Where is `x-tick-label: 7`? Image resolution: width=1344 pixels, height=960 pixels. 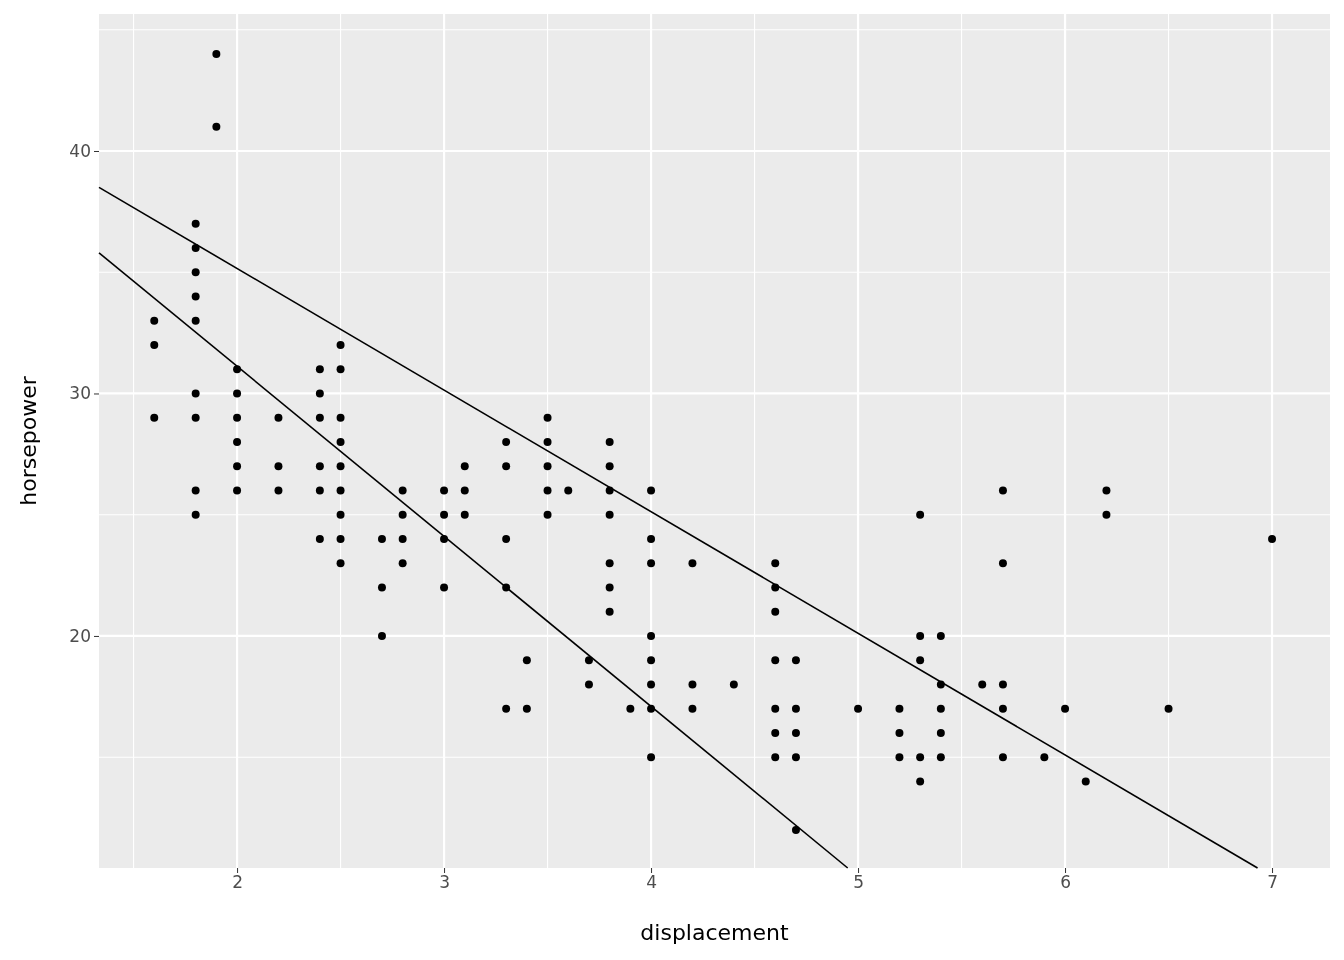
x-tick-label: 7 is located at coordinates (1272, 882).